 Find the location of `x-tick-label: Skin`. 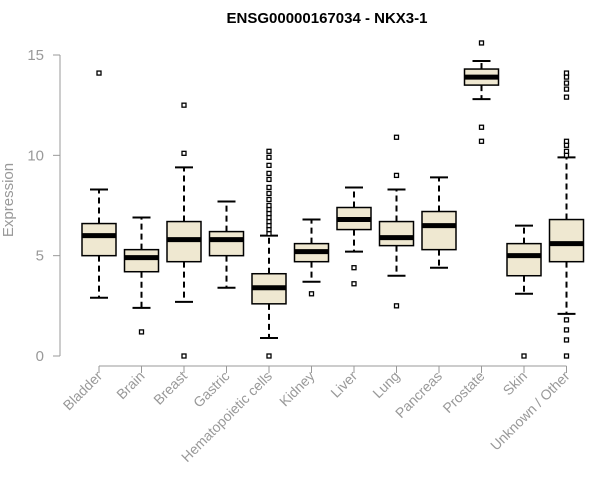

x-tick-label: Skin is located at coordinates (515, 383).